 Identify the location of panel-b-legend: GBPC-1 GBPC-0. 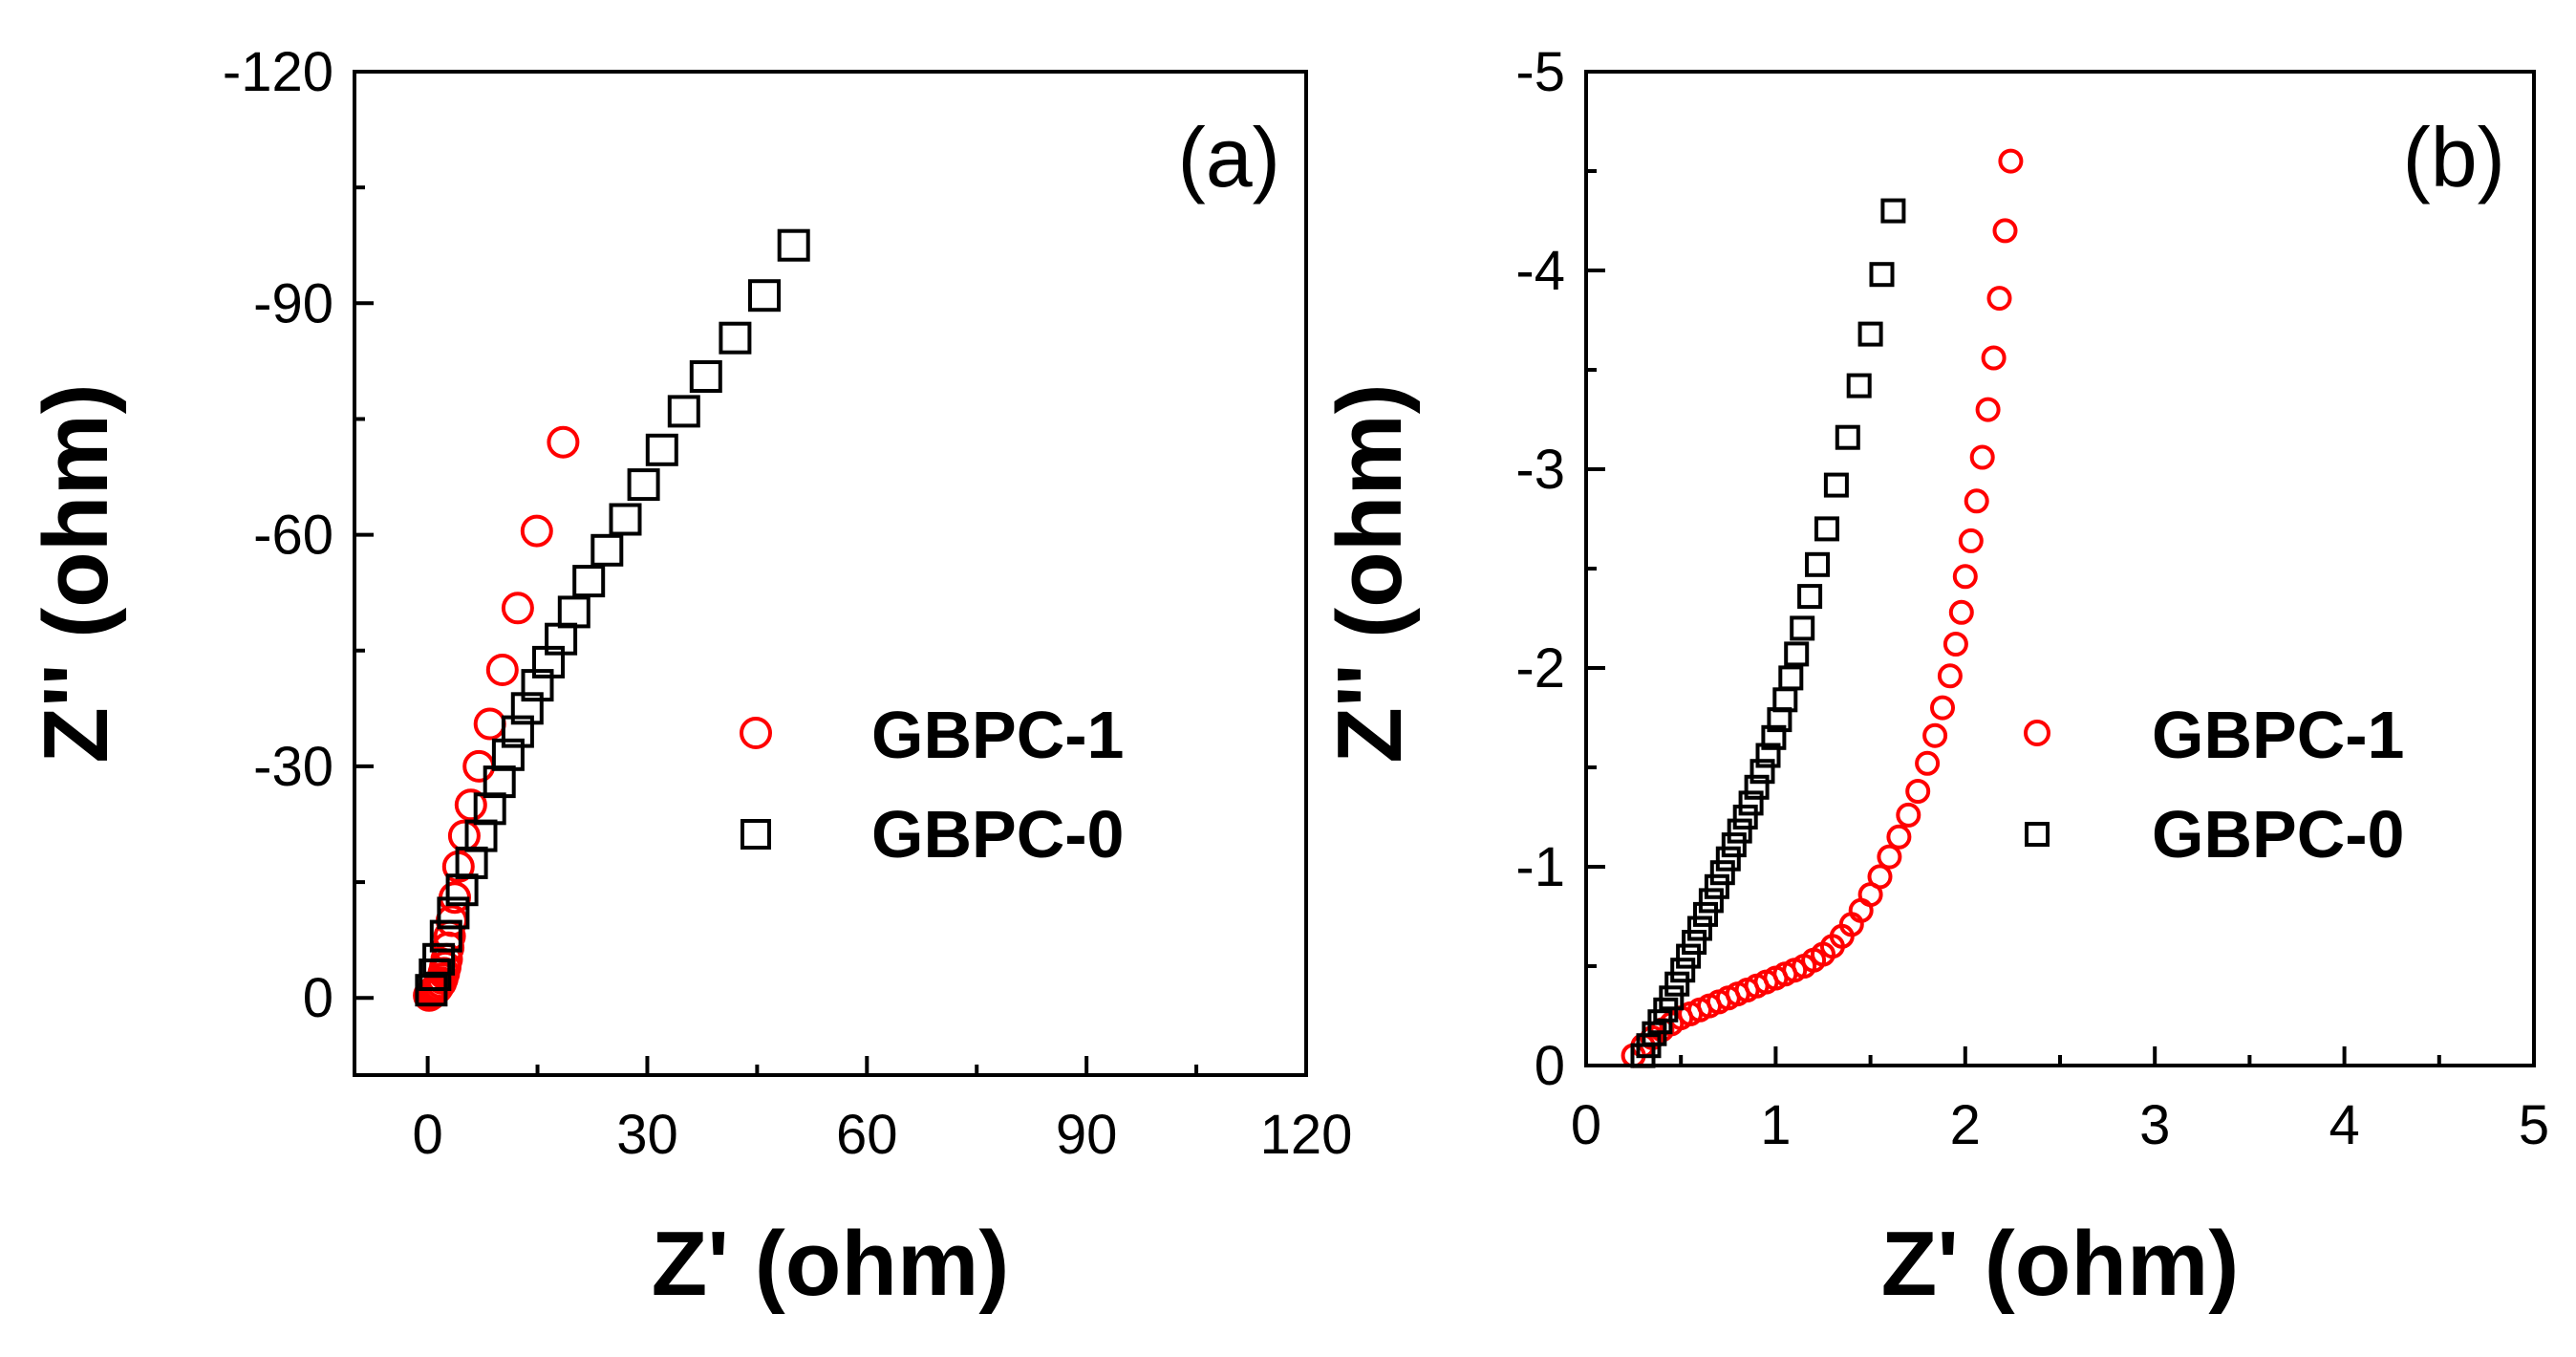
(2214, 785).